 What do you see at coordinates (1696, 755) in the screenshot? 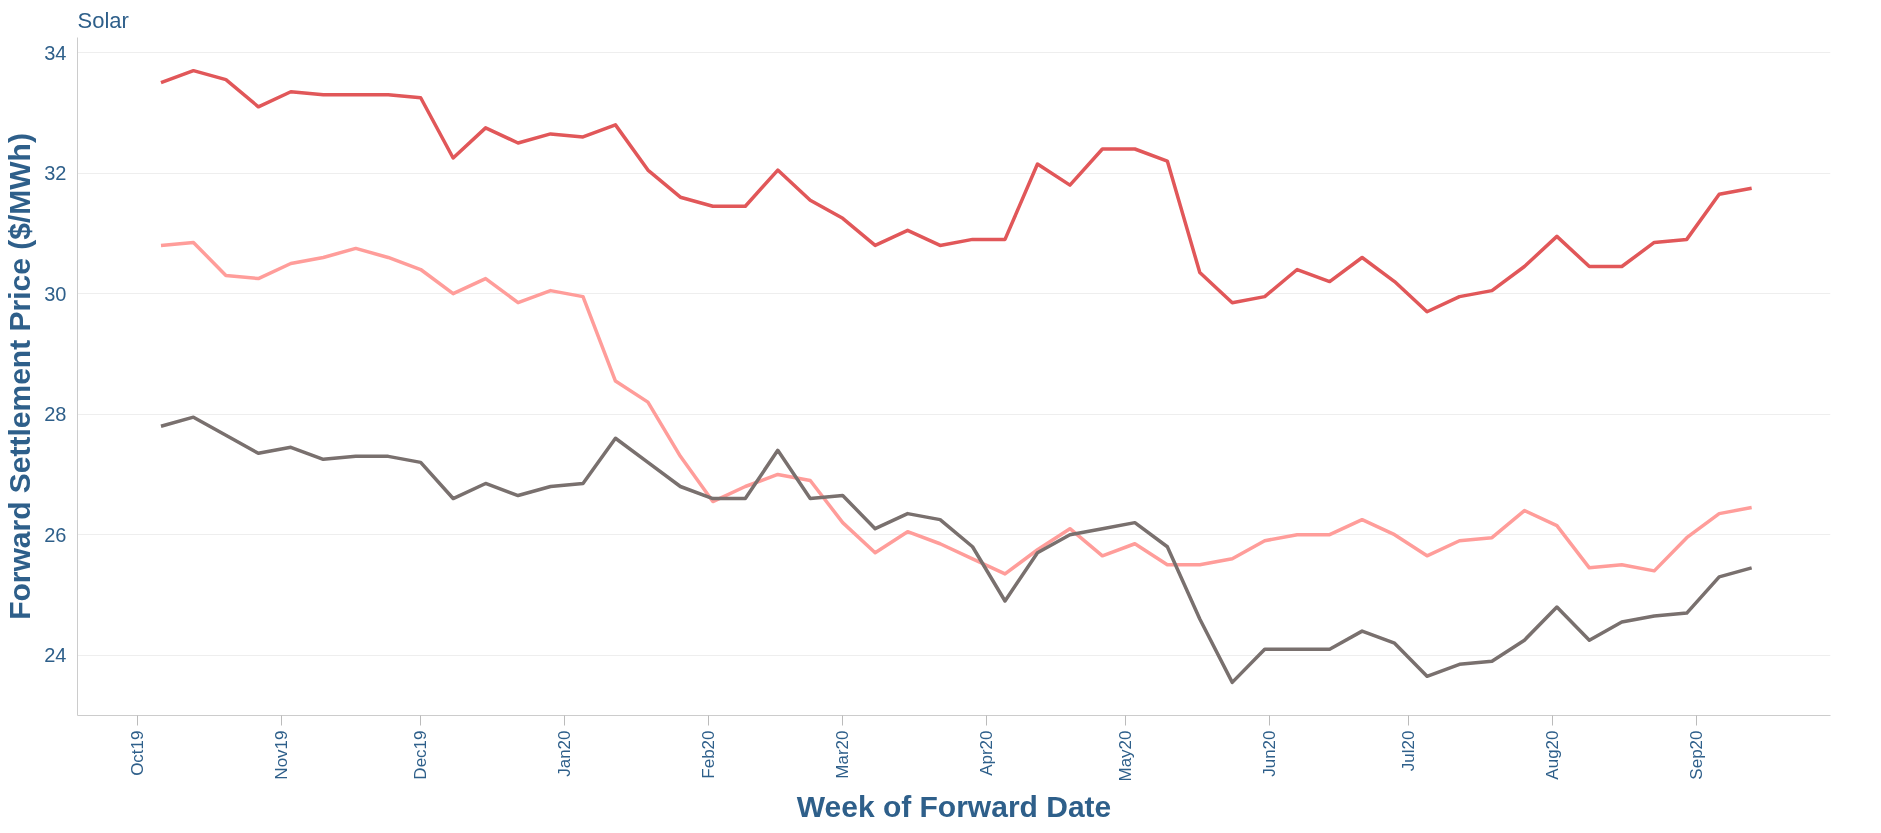
I see `x-tick-label: Sep20` at bounding box center [1696, 755].